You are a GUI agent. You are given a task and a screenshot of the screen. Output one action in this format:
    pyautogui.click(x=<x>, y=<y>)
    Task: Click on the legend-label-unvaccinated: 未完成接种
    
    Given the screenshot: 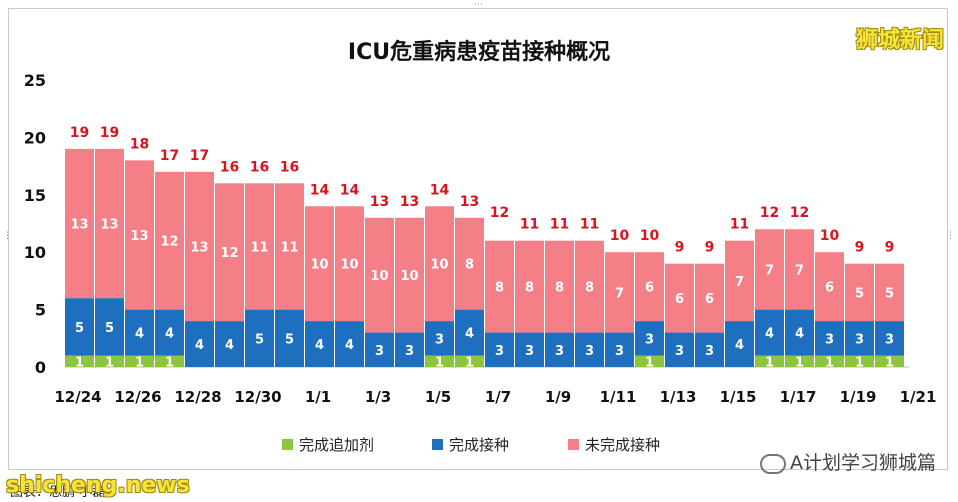 What is the action you would take?
    pyautogui.click(x=622, y=445)
    